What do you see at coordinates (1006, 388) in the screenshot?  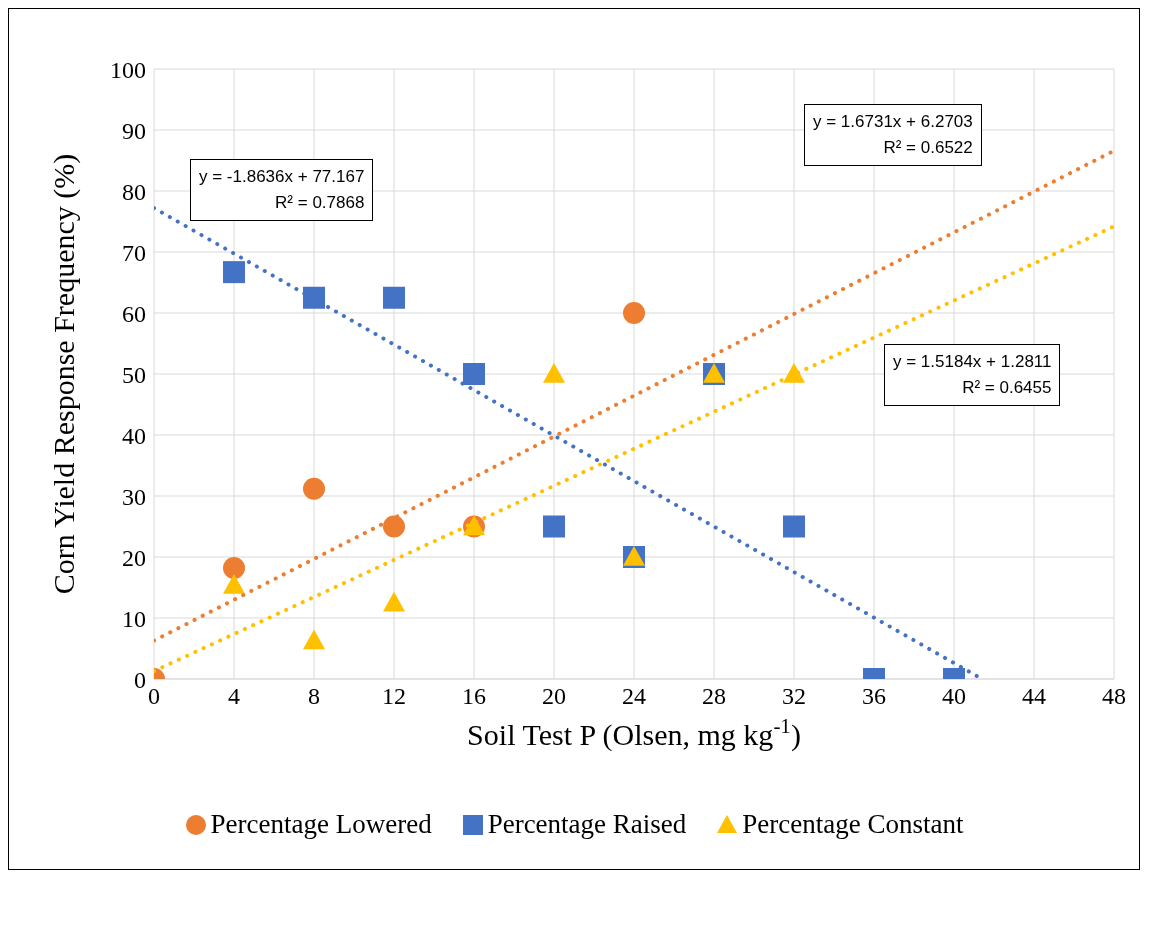 I see `annotation: R² = 0.6455` at bounding box center [1006, 388].